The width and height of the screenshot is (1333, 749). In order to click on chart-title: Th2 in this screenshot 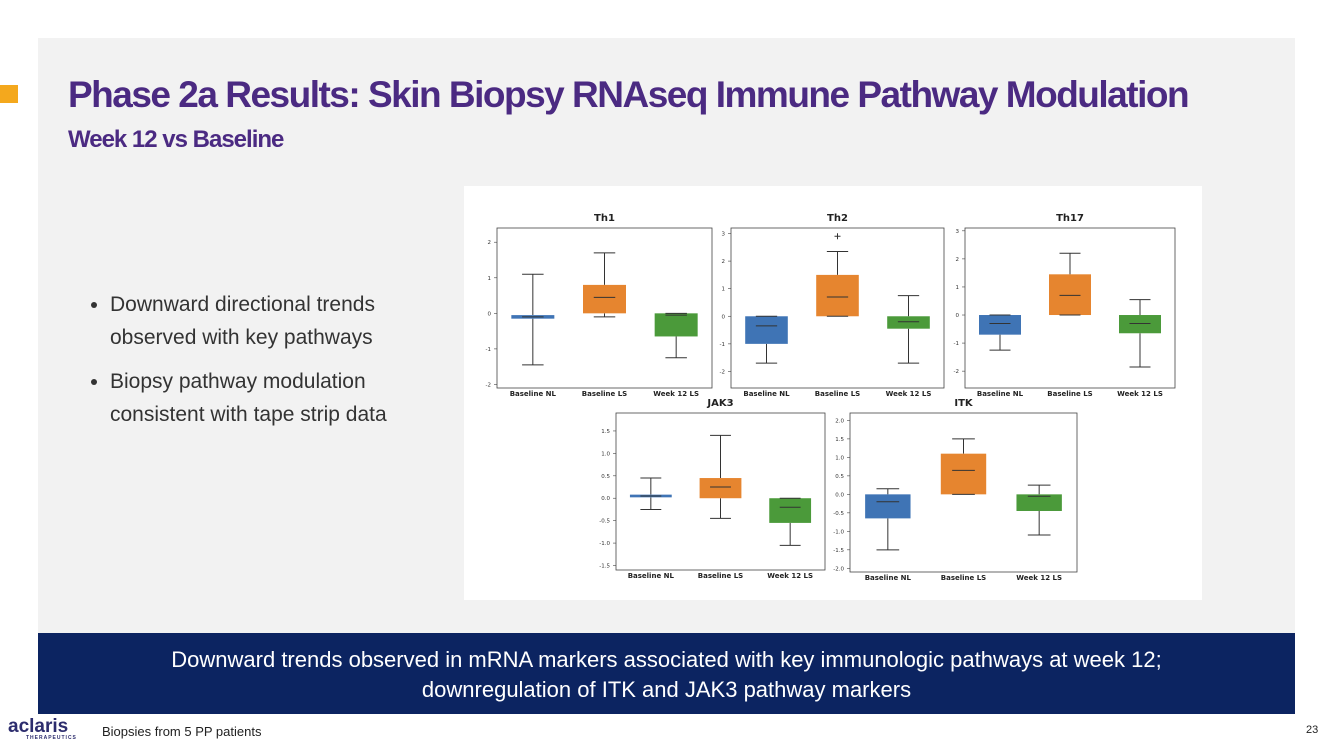, I will do `click(837, 218)`.